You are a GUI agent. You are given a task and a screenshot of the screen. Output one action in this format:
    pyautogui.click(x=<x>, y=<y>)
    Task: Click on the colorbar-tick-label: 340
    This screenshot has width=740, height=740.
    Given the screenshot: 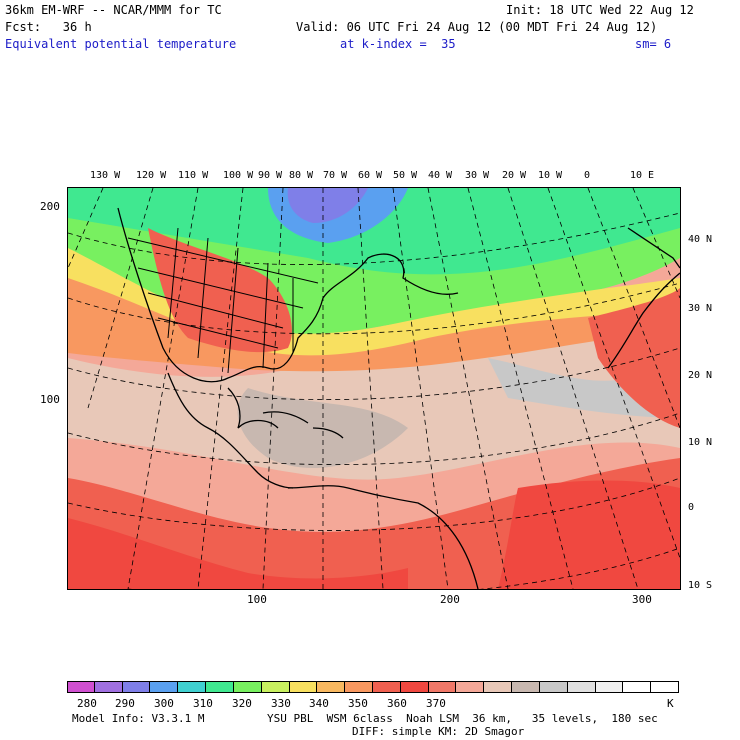 What is the action you would take?
    pyautogui.click(x=319, y=703)
    